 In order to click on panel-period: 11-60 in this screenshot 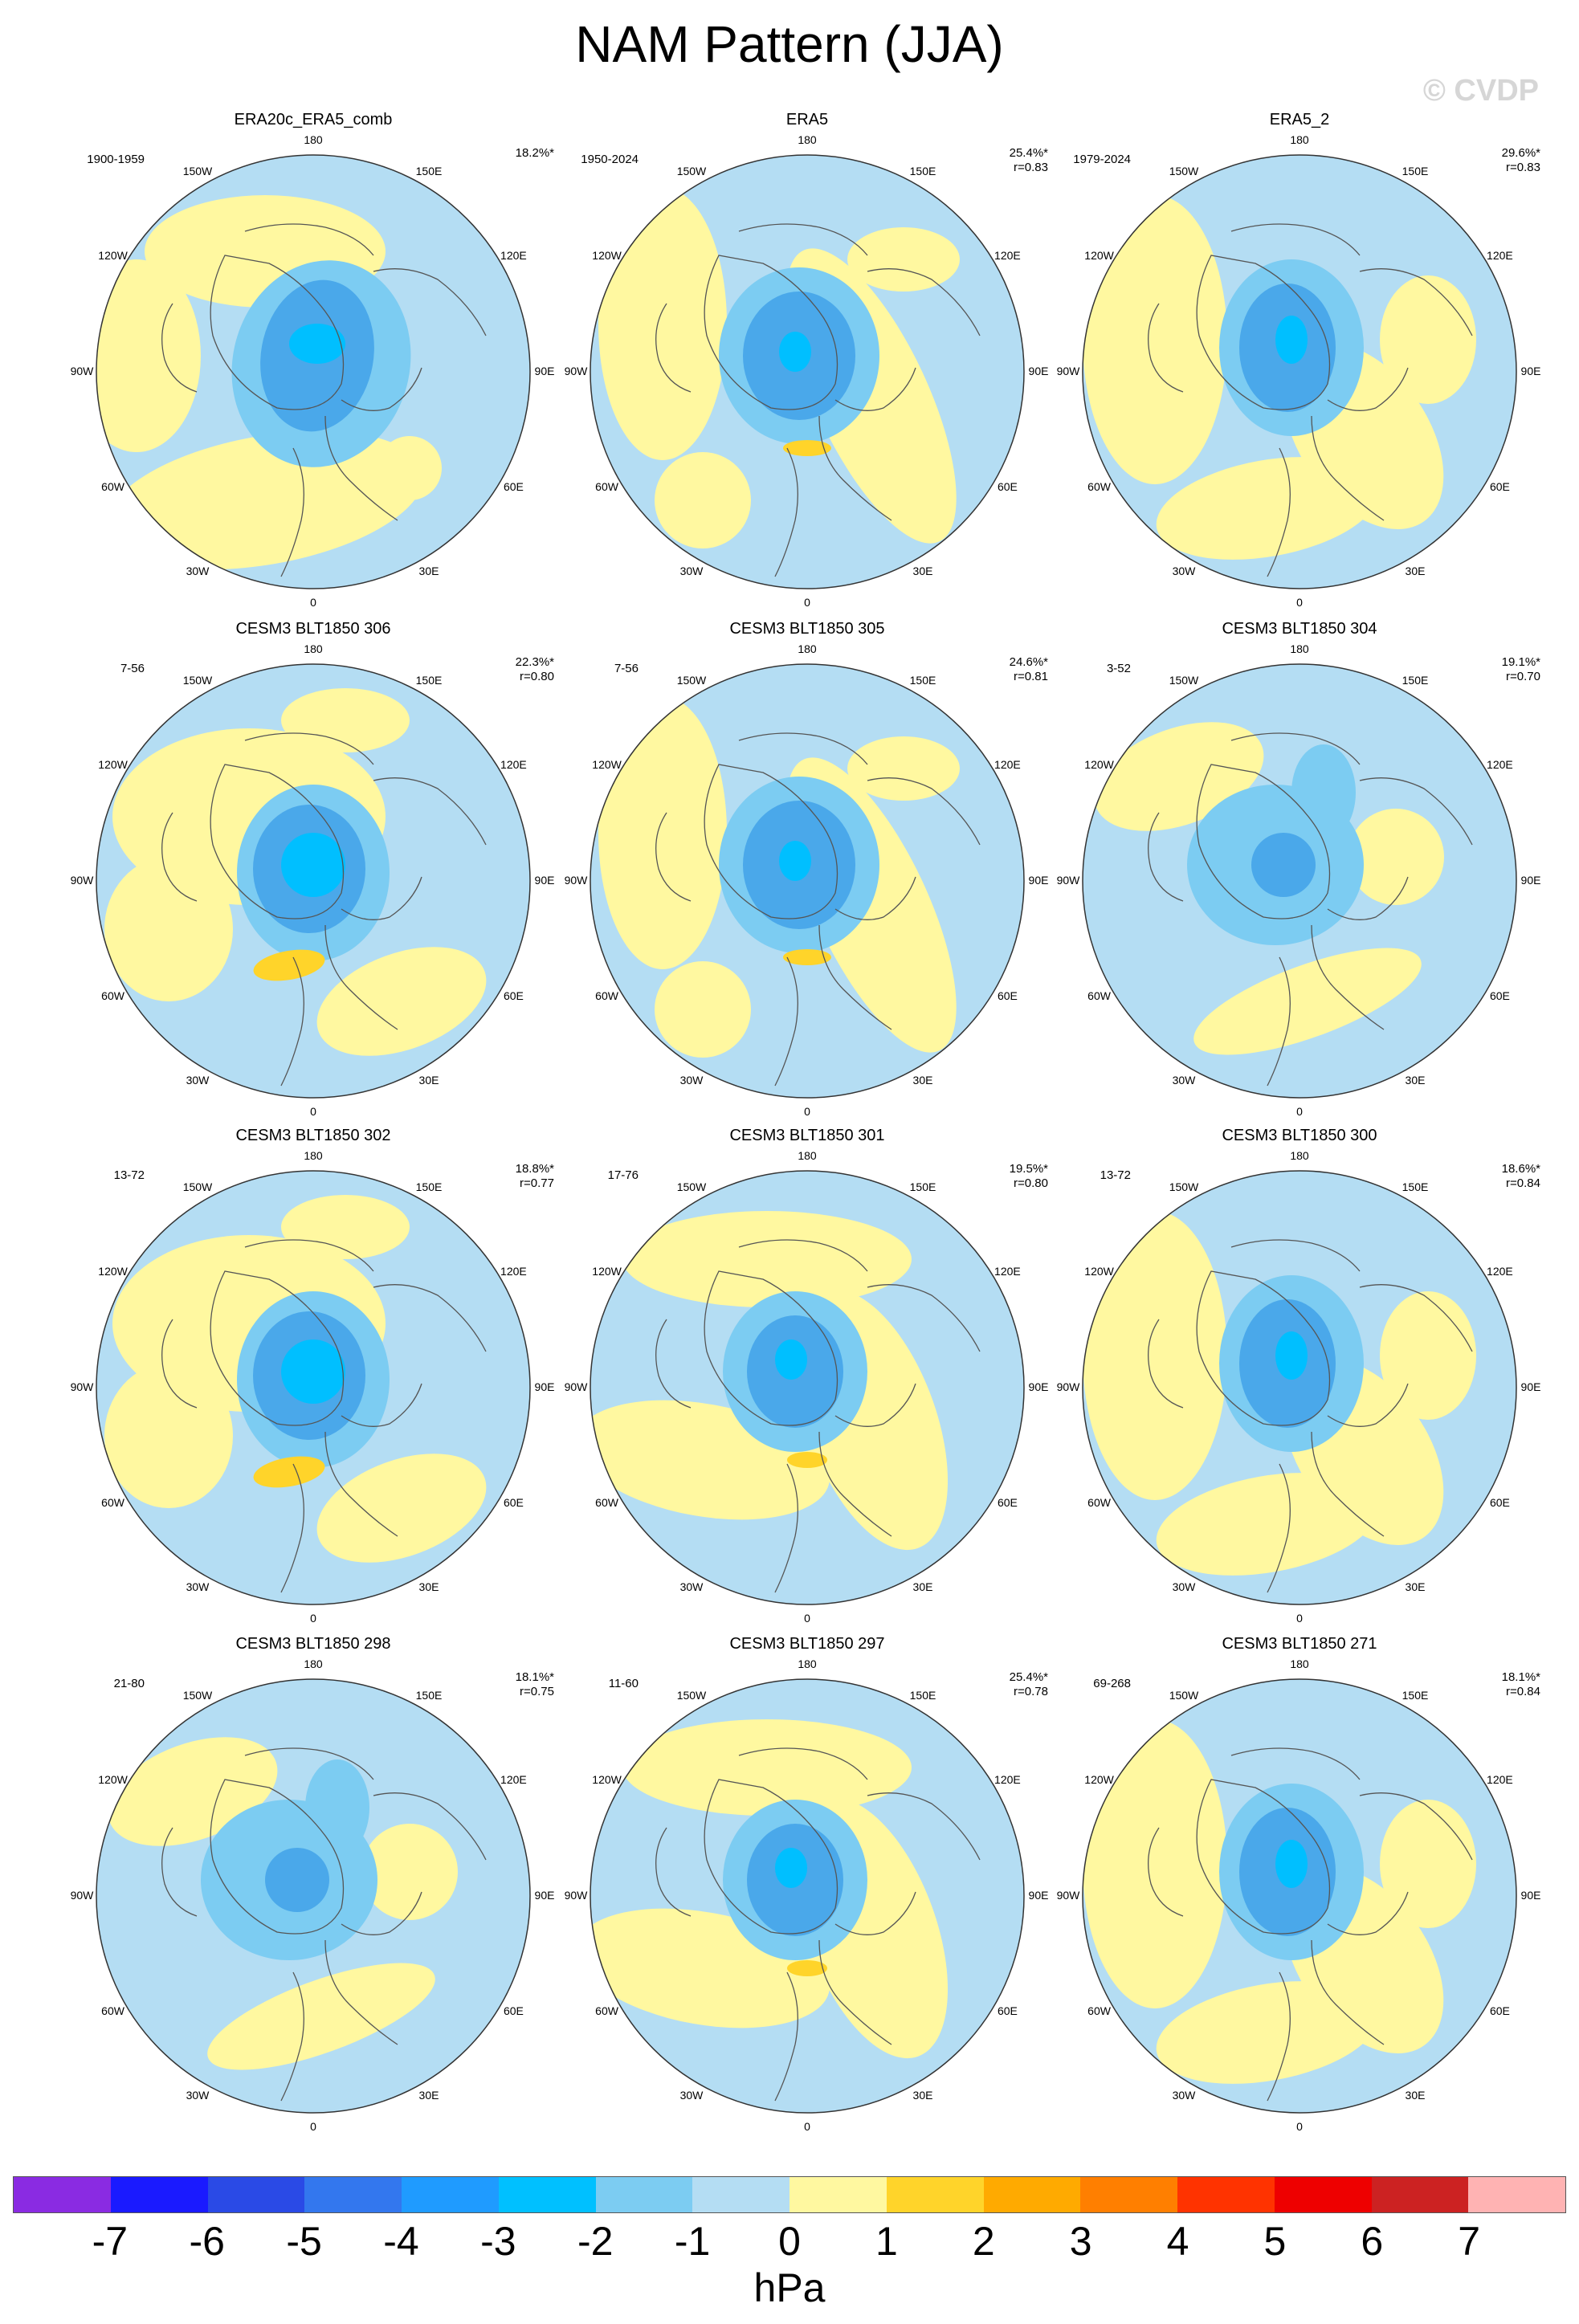, I will do `click(623, 1684)`.